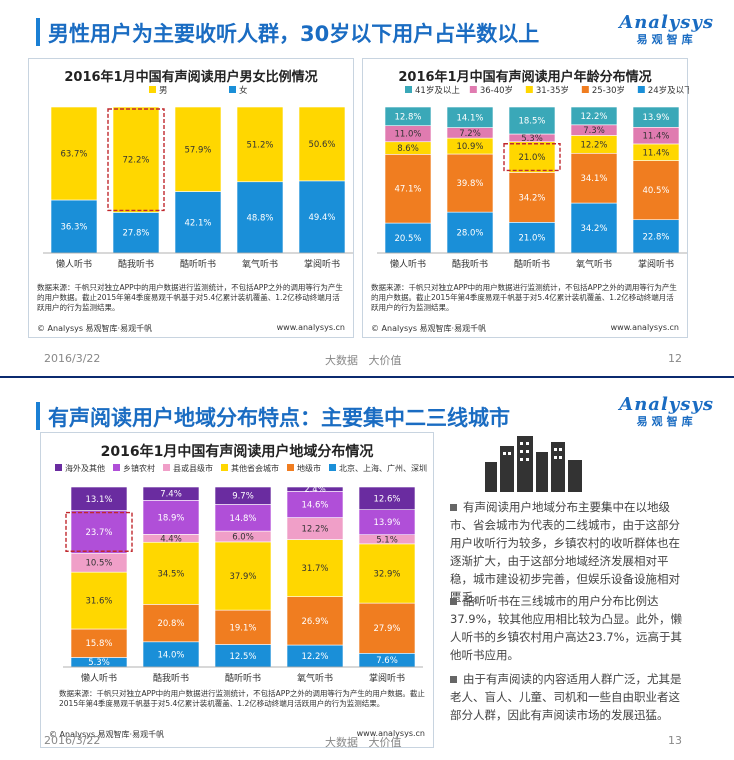 This screenshot has width=734, height=760. What do you see at coordinates (259, 145) in the screenshot?
I see `data-label: 51.2%` at bounding box center [259, 145].